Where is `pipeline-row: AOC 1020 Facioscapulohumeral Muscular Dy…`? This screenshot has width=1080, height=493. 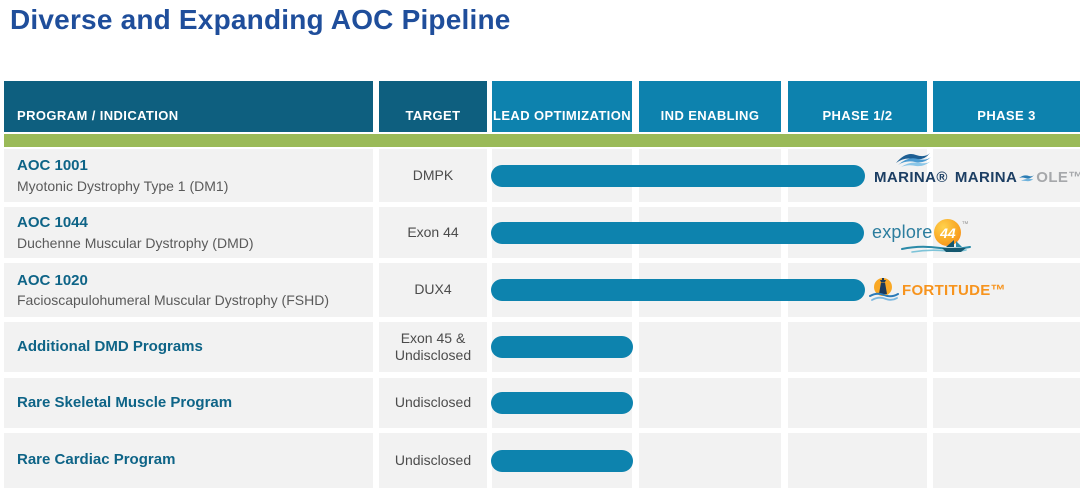 pipeline-row: AOC 1020 Facioscapulohumeral Muscular Dy… is located at coordinates (540, 290).